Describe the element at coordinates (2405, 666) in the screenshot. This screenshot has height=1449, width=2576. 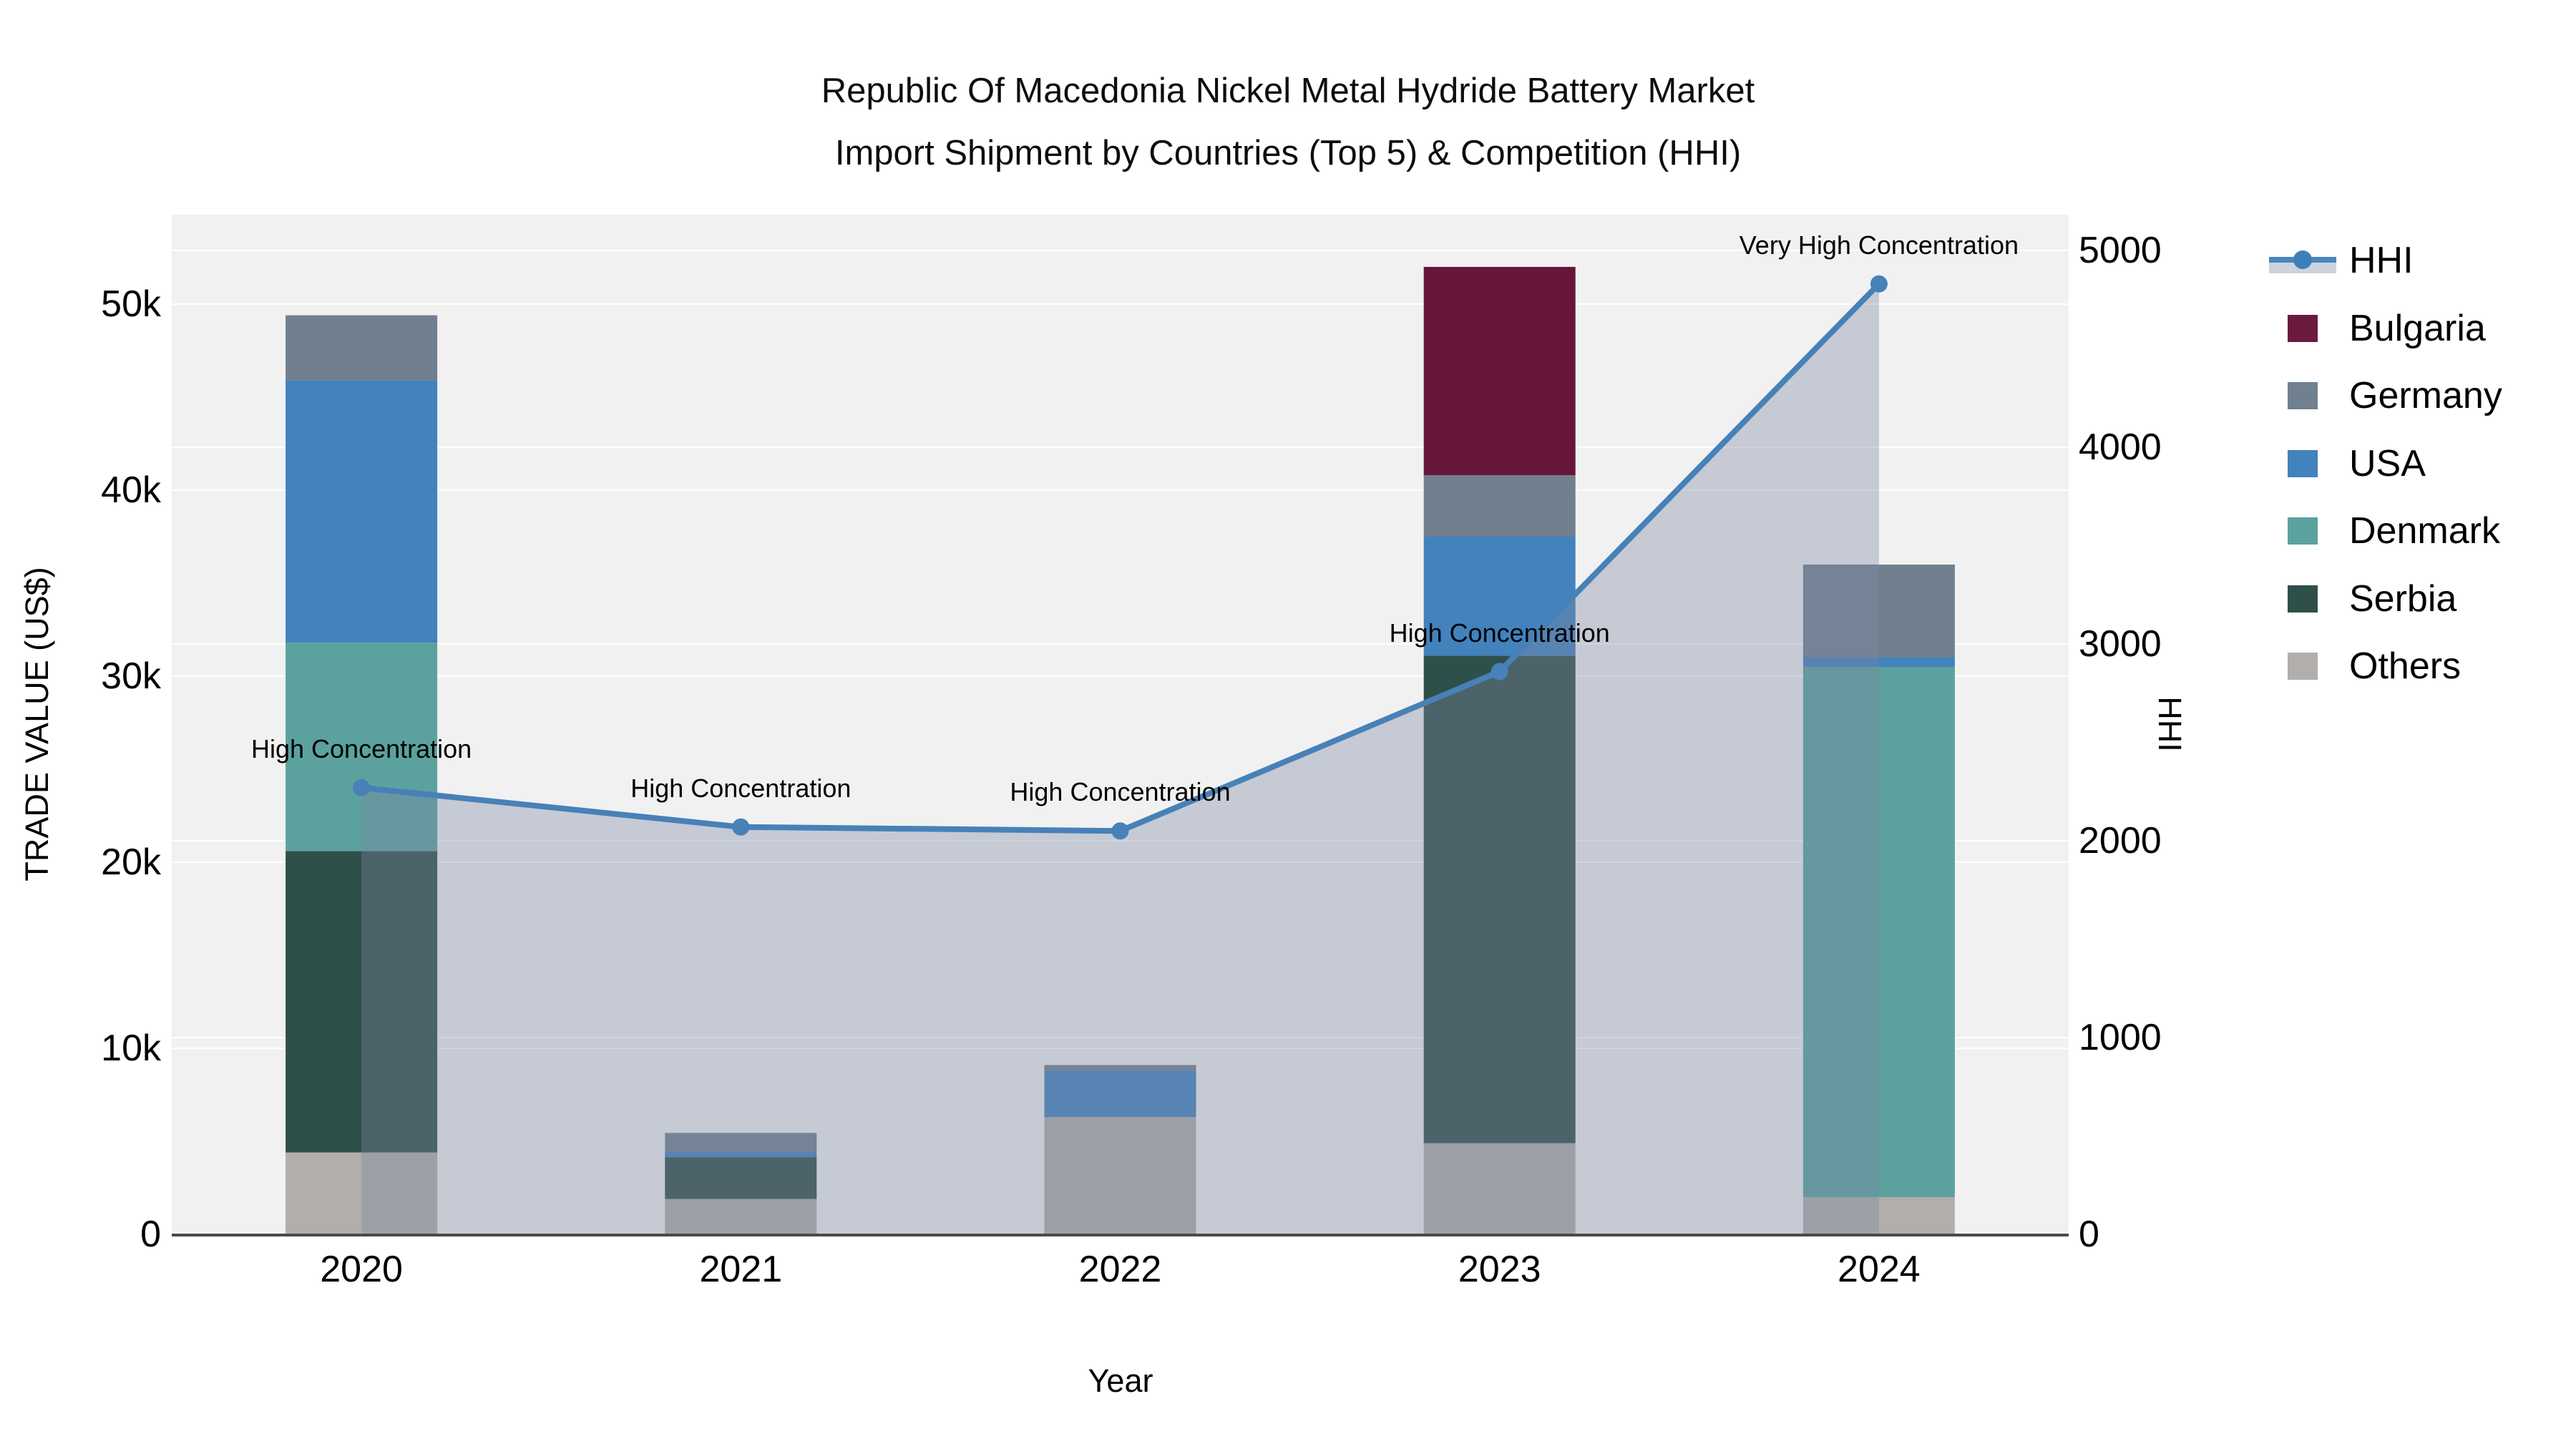
I see `legend-label-others: Others` at that location.